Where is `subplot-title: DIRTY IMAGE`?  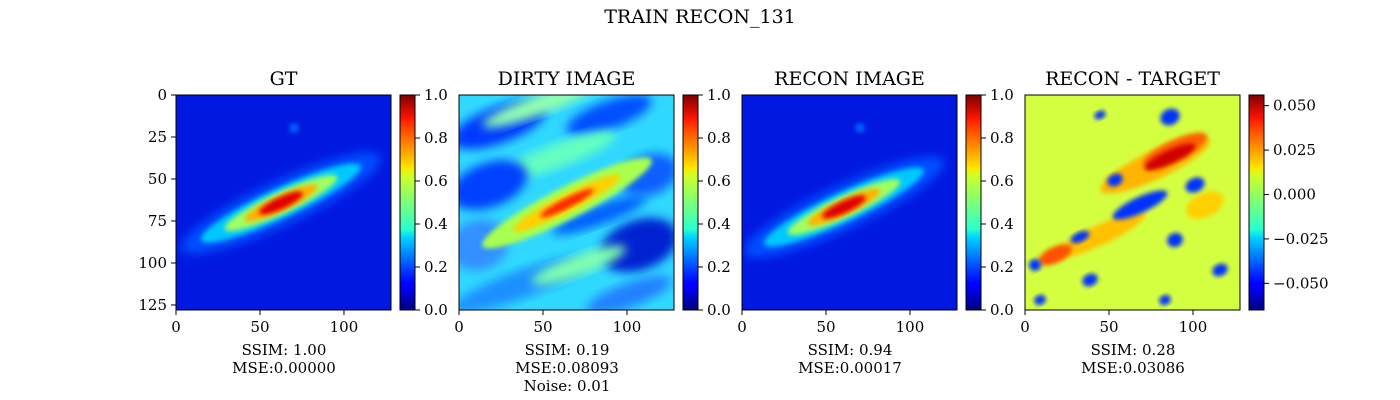
subplot-title: DIRTY IMAGE is located at coordinates (567, 79).